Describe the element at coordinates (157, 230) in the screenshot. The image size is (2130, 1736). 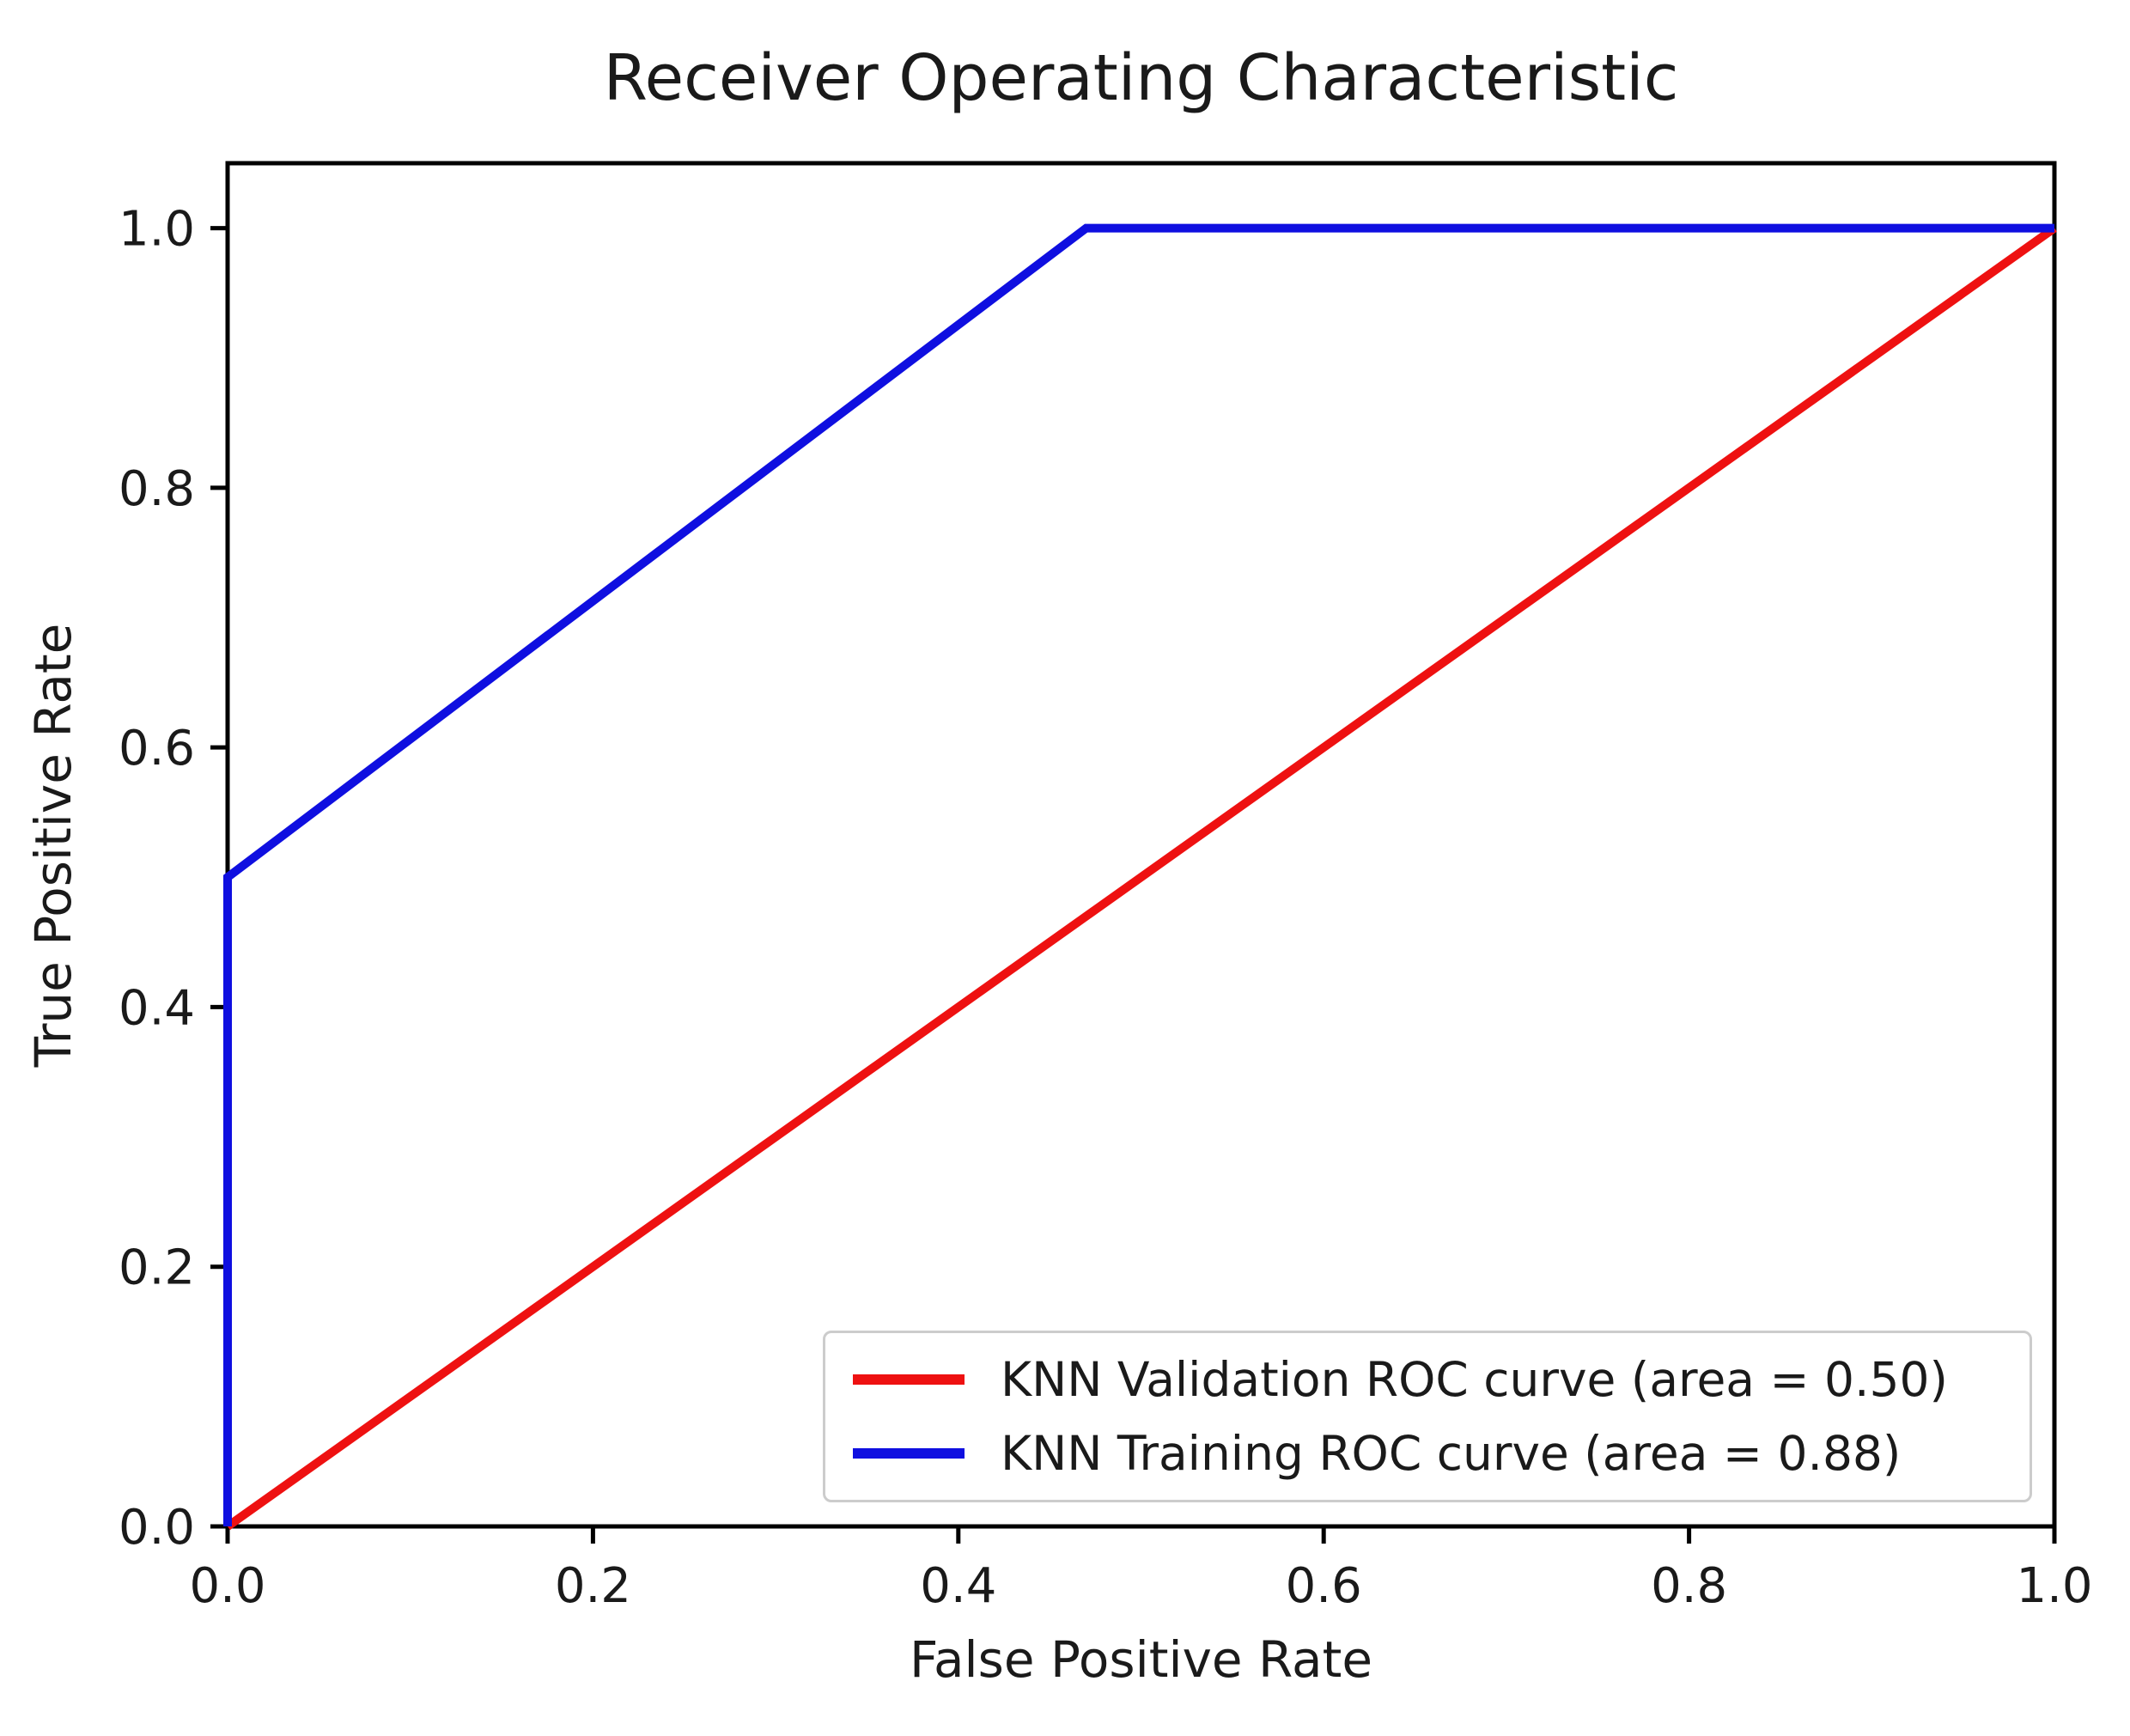
I see `y-tick-label: 1.0` at that location.